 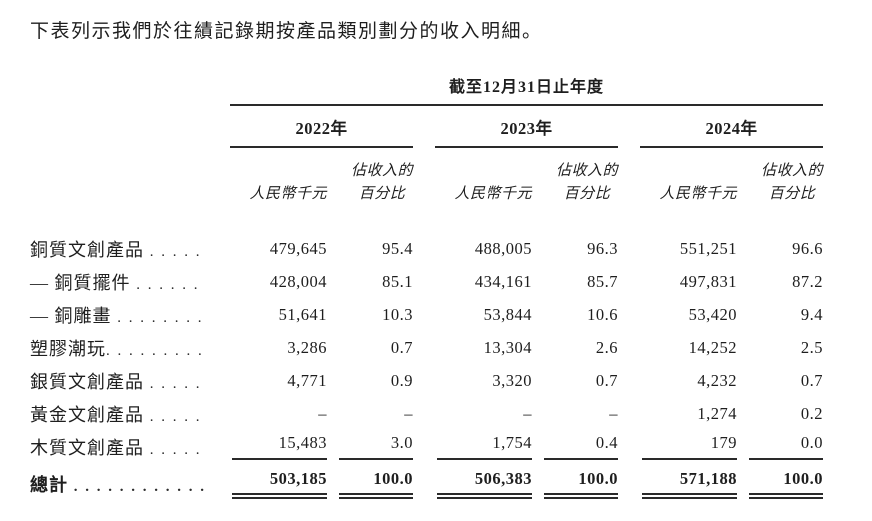 I want to click on cell-2022-pct: 85.1, so click(x=397, y=281).